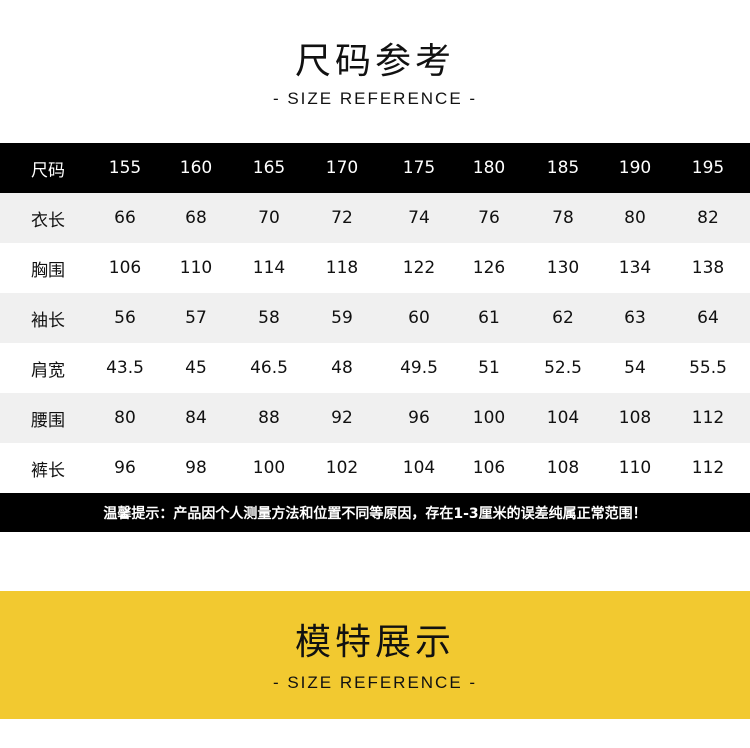  What do you see at coordinates (196, 218) in the screenshot?
I see `table-cell: 68` at bounding box center [196, 218].